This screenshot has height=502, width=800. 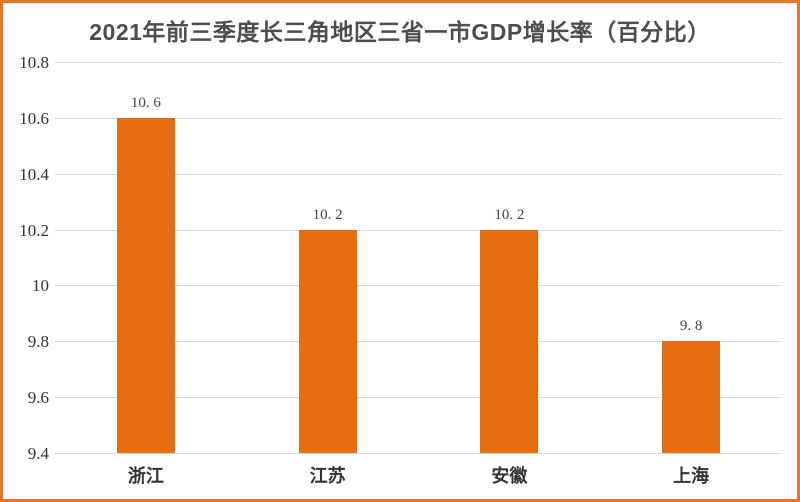 What do you see at coordinates (418, 453) in the screenshot?
I see `gridline-y-9.4` at bounding box center [418, 453].